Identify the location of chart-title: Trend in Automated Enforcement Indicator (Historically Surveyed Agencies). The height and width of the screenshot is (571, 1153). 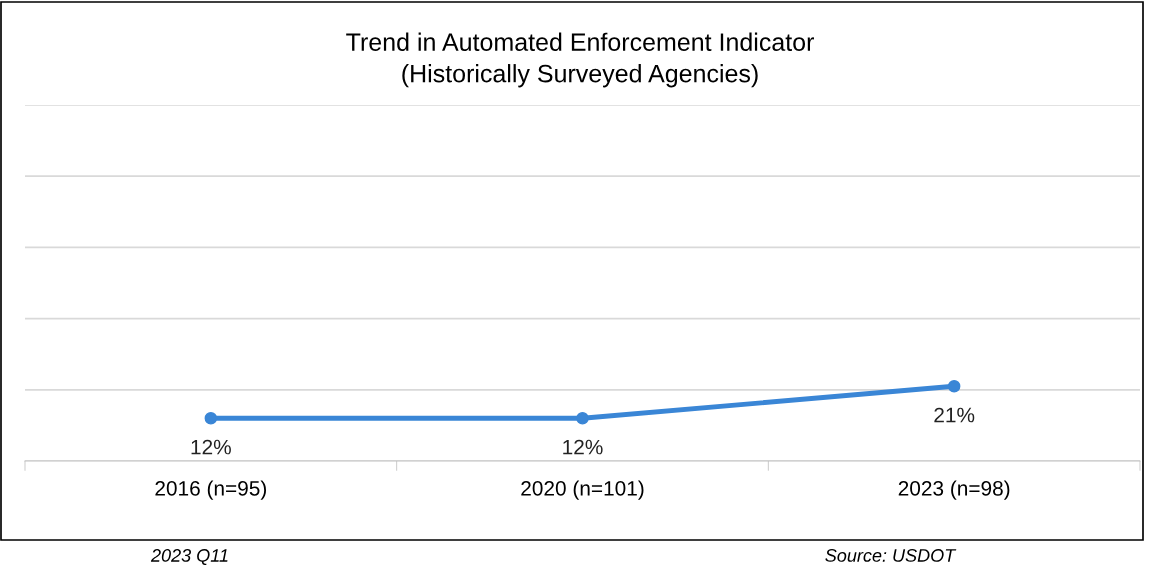
(580, 60).